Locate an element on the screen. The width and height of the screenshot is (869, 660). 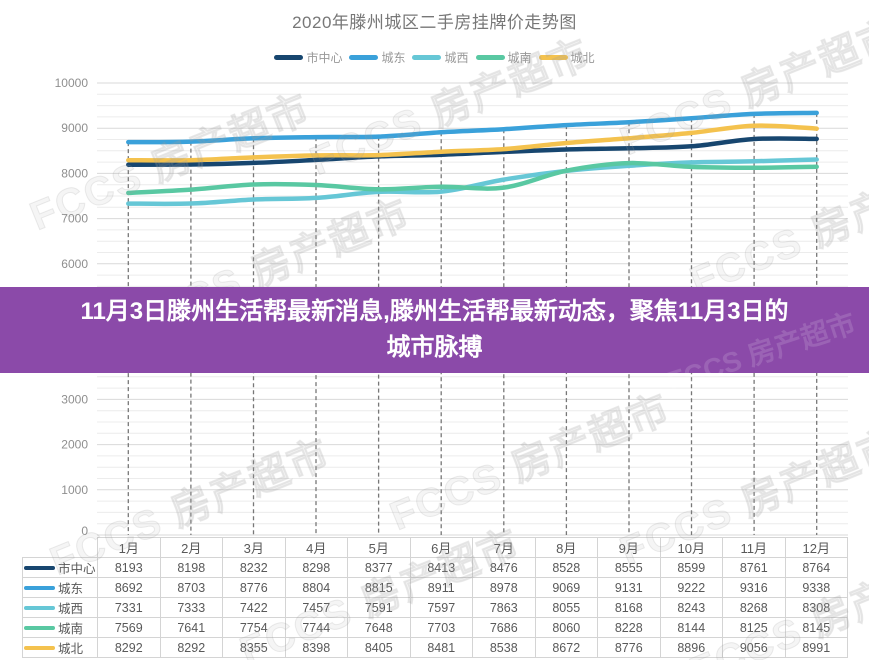
price-cell: 8055 is located at coordinates (566, 607).